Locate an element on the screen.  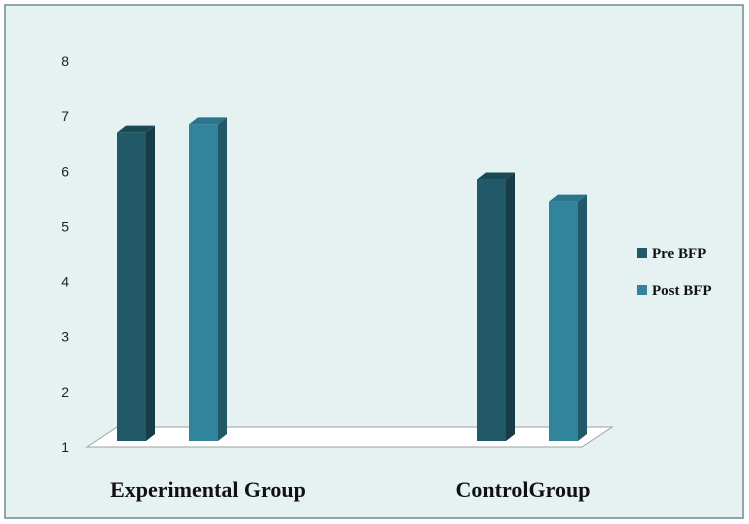
category-label: ControlGroup is located at coordinates (523, 489).